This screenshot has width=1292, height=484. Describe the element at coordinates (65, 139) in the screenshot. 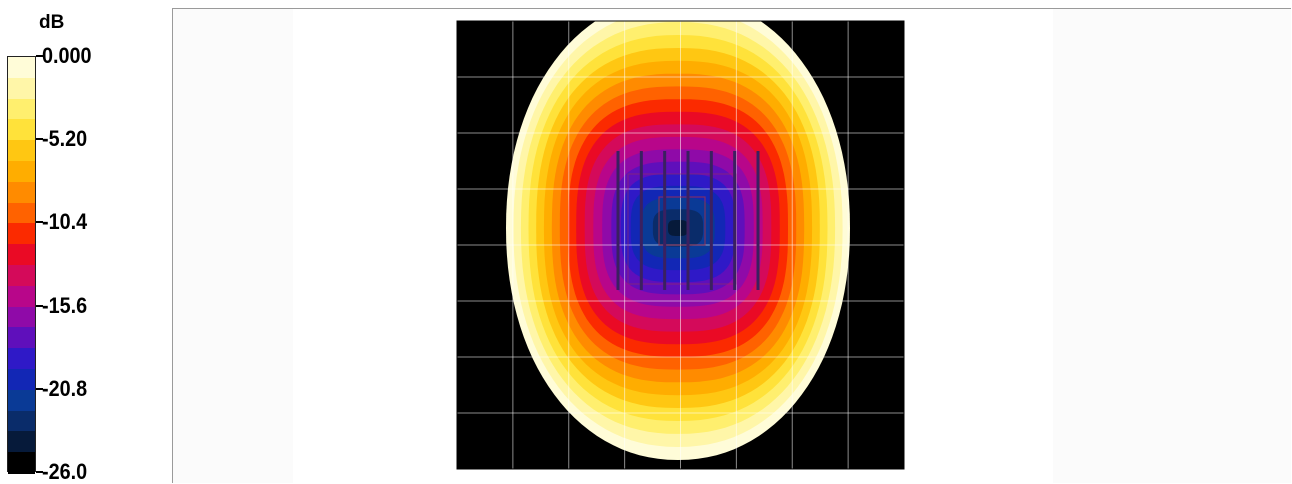

I see `colorbar-tick-label: -5.20` at that location.